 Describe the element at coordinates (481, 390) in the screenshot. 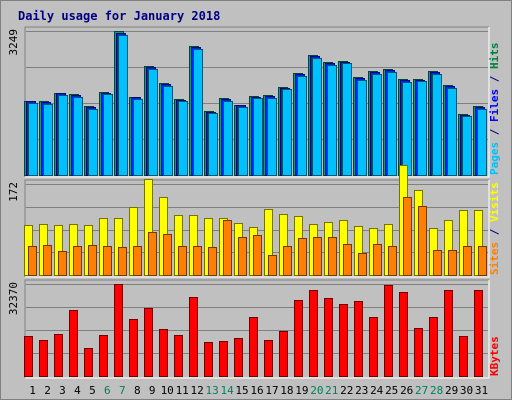

I see `x-tick-label: 31` at that location.